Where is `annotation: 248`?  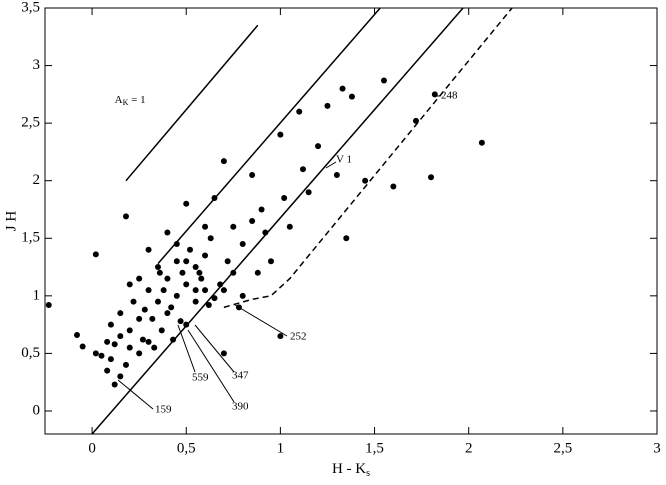 annotation: 248 is located at coordinates (449, 96).